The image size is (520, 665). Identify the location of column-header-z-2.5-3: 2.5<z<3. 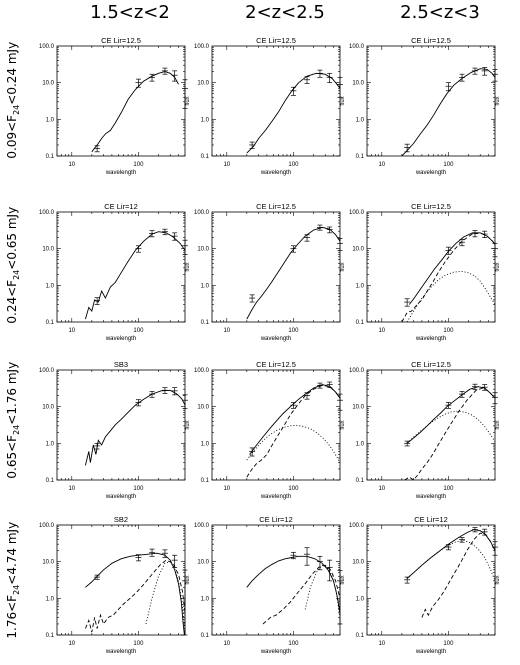
(440, 12).